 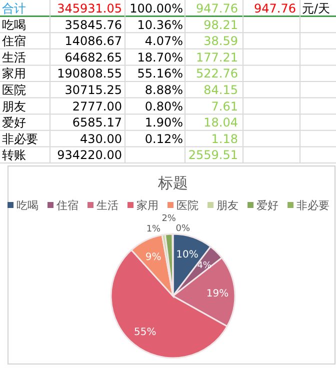 What do you see at coordinates (101, 139) in the screenshot?
I see `data-label: 430.00` at bounding box center [101, 139].